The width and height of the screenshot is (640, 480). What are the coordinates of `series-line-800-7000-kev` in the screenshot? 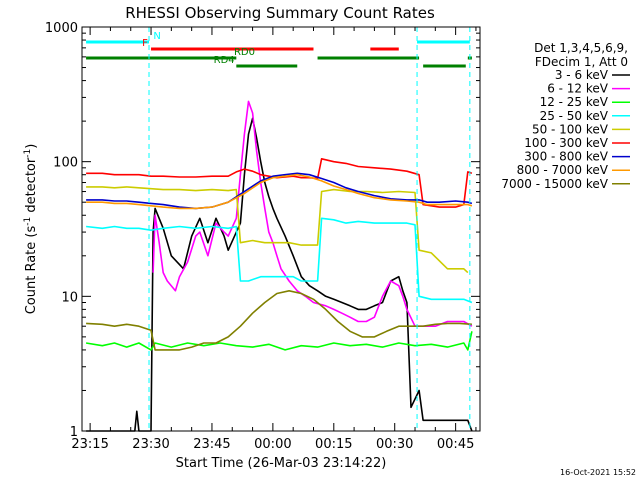 It's located at (279, 191).